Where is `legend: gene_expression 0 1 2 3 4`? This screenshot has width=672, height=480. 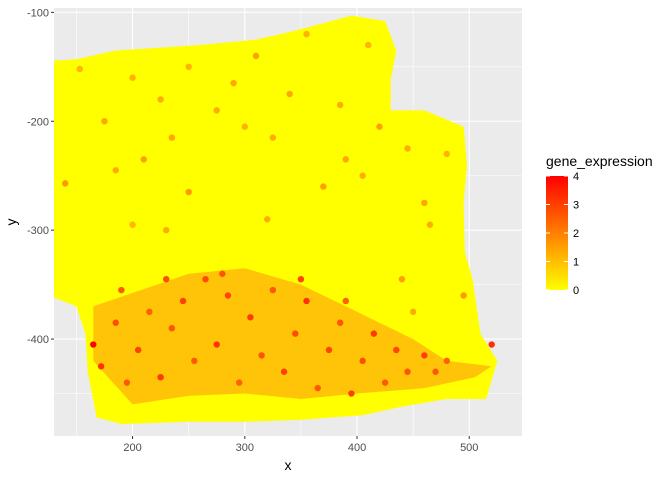 legend: gene_expression 0 1 2 3 4 is located at coordinates (599, 225).